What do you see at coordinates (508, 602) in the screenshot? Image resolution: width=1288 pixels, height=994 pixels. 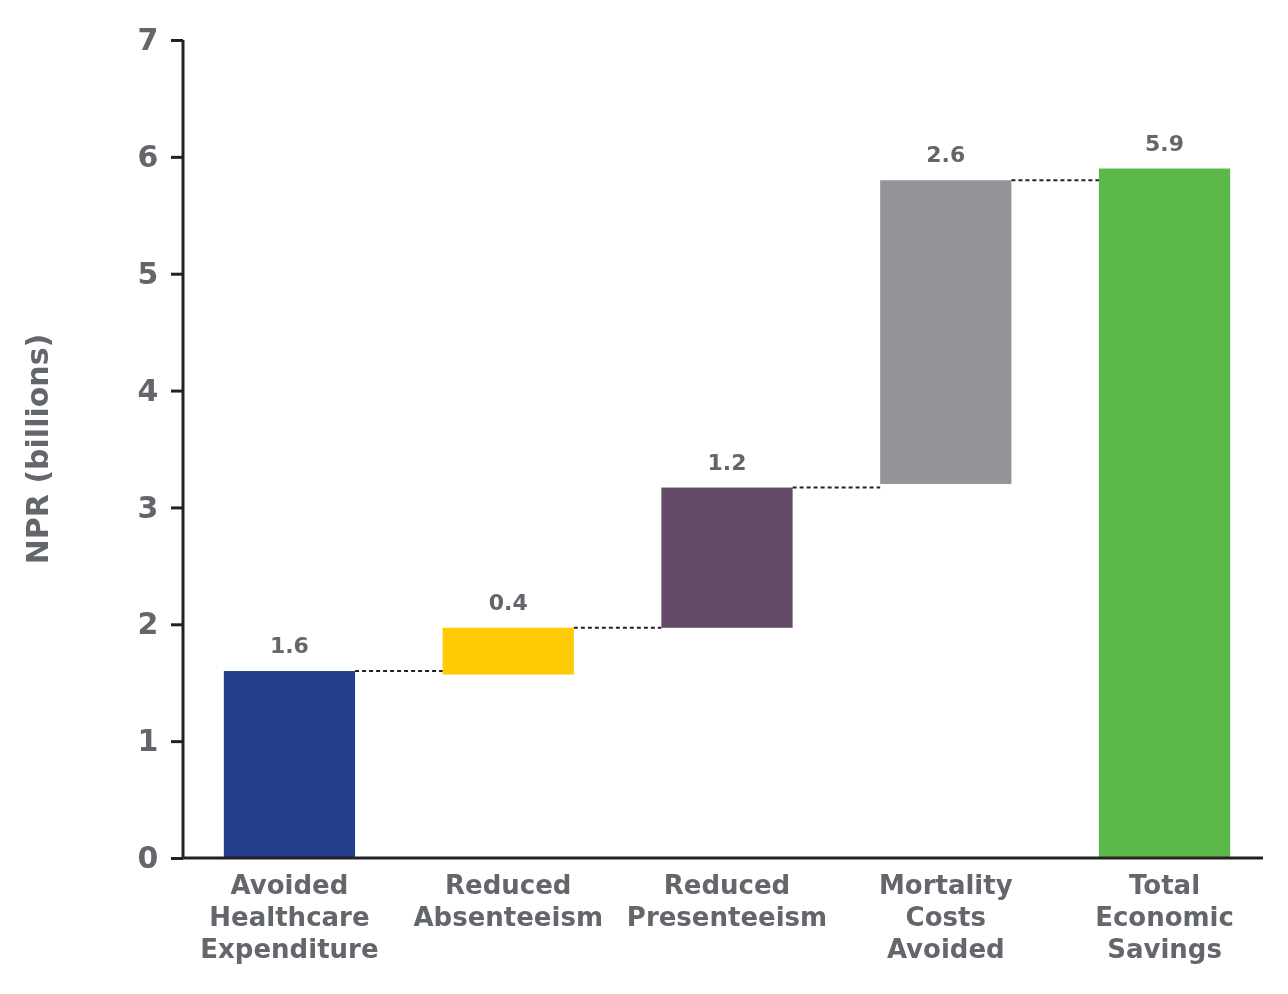 I see `data-label: 0.4` at bounding box center [508, 602].